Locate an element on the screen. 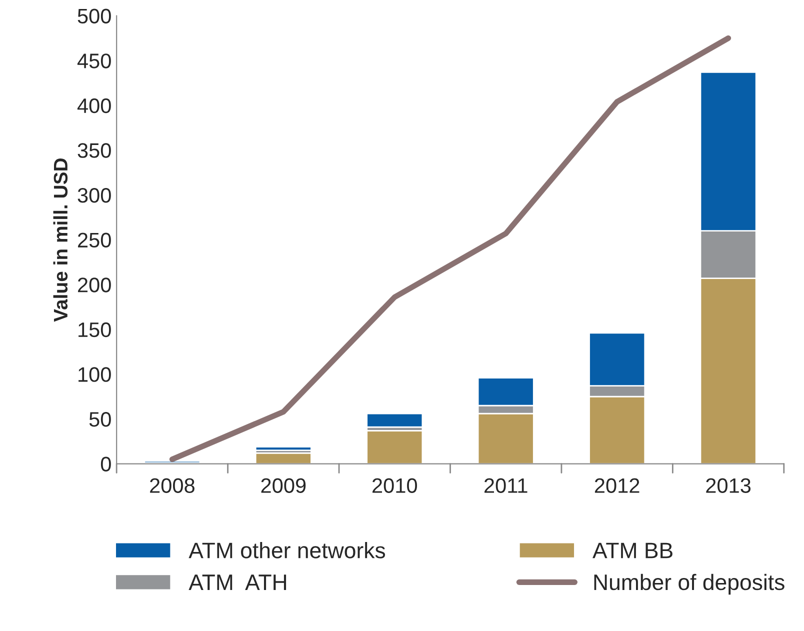 This screenshot has height=631, width=804. y-tick-label: 50 is located at coordinates (100, 419).